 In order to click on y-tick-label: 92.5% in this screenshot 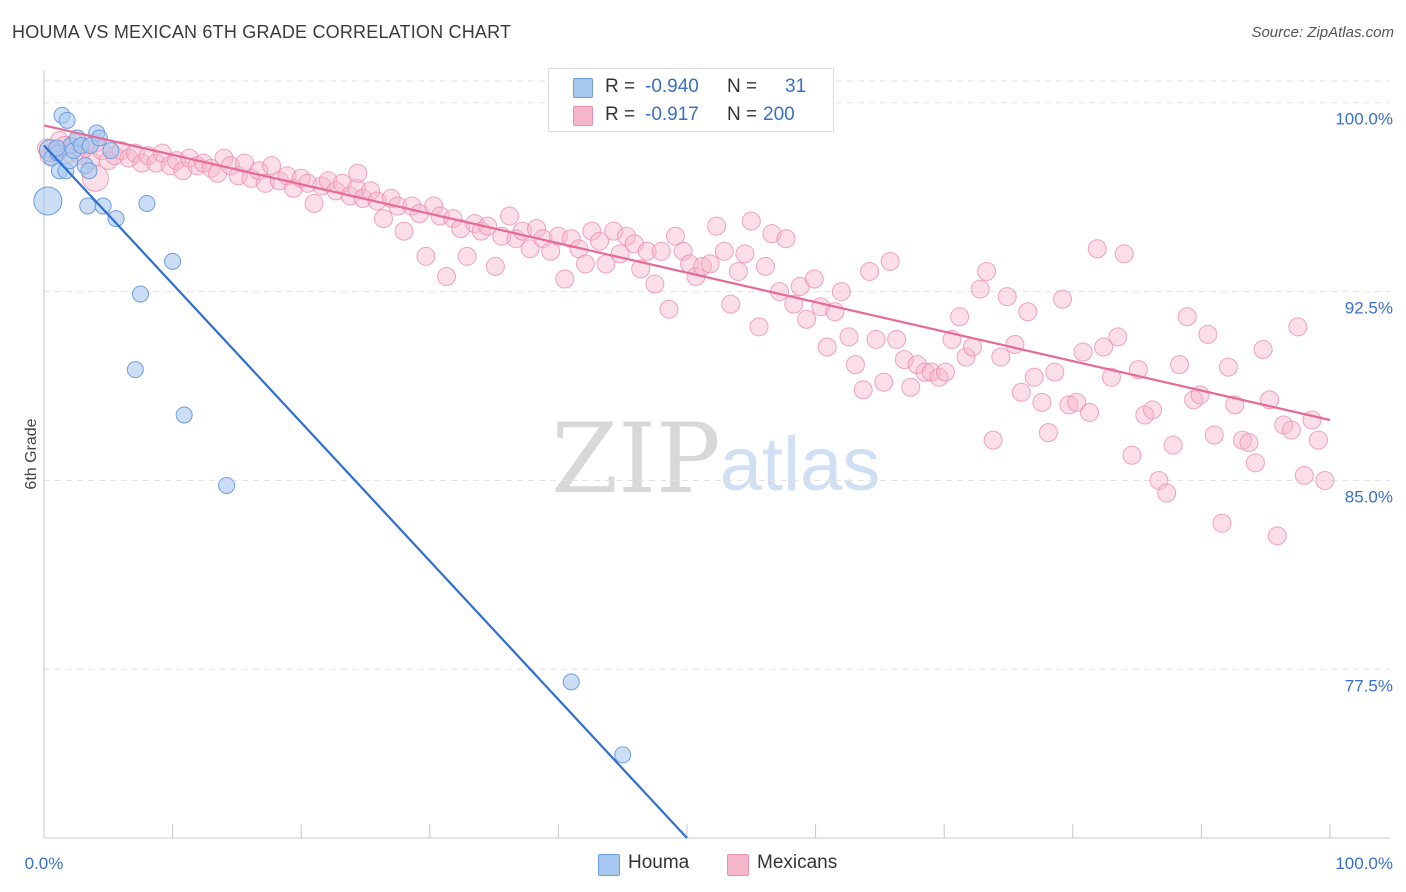, I will do `click(1369, 308)`.